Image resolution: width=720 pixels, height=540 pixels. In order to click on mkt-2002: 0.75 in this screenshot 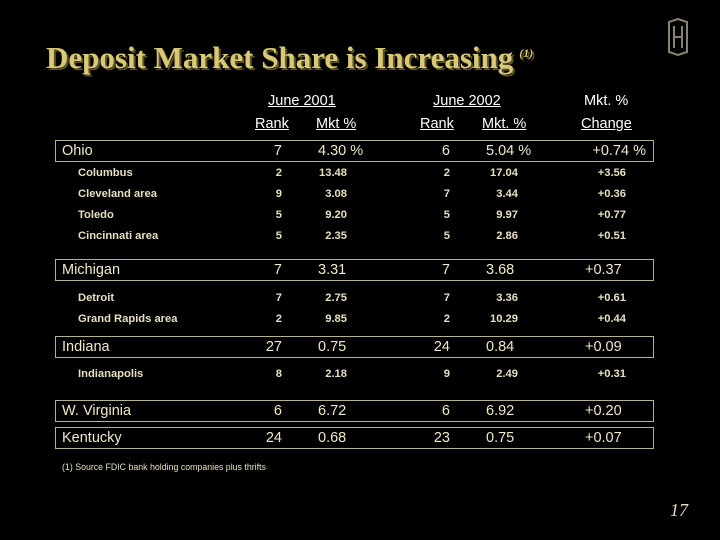, I will do `click(500, 438)`.